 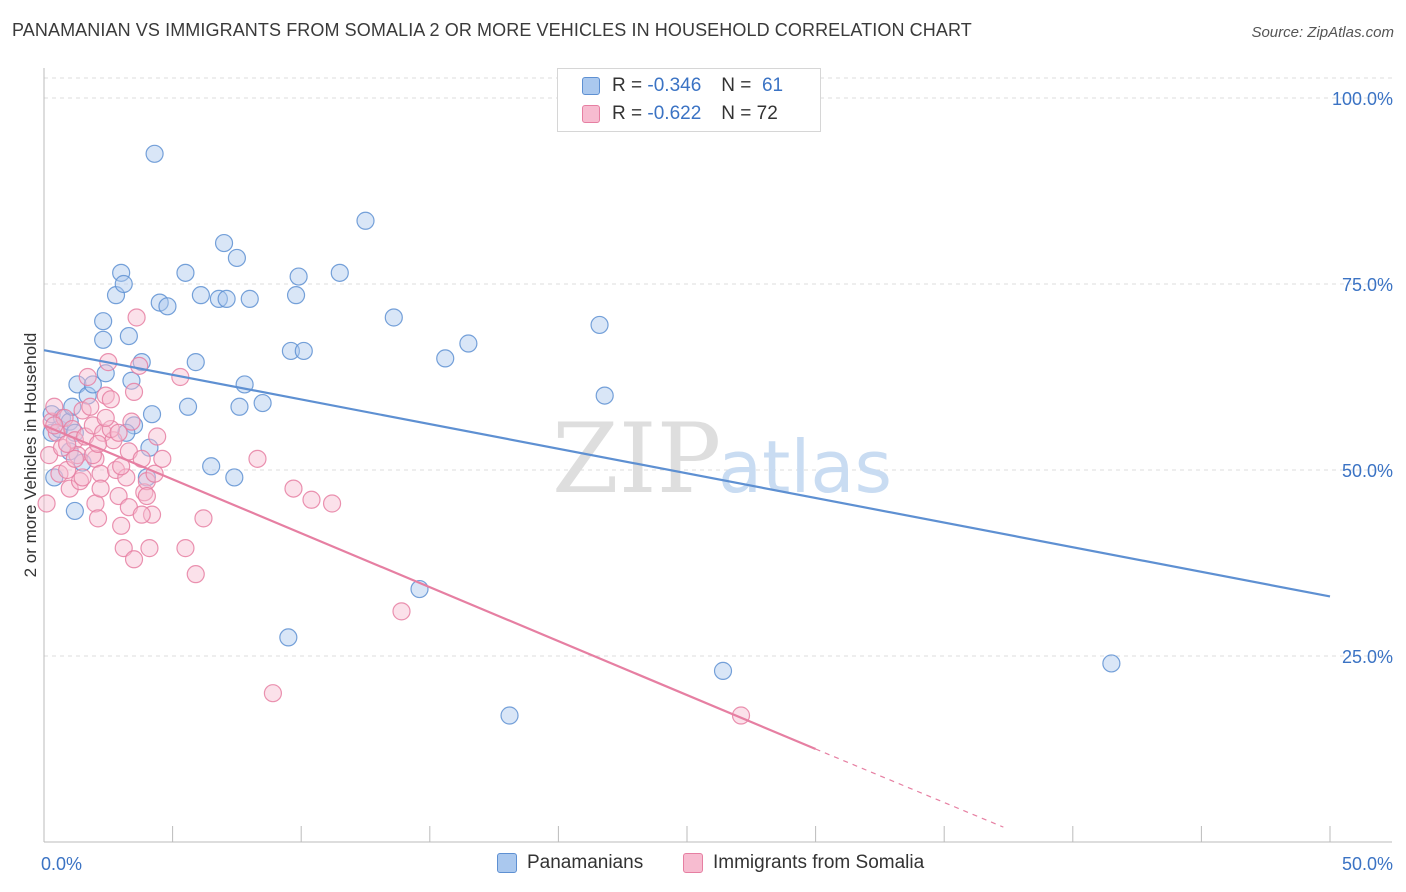 What do you see at coordinates (772, 85) in the screenshot?
I see `legend-n-value: 61` at bounding box center [772, 85].